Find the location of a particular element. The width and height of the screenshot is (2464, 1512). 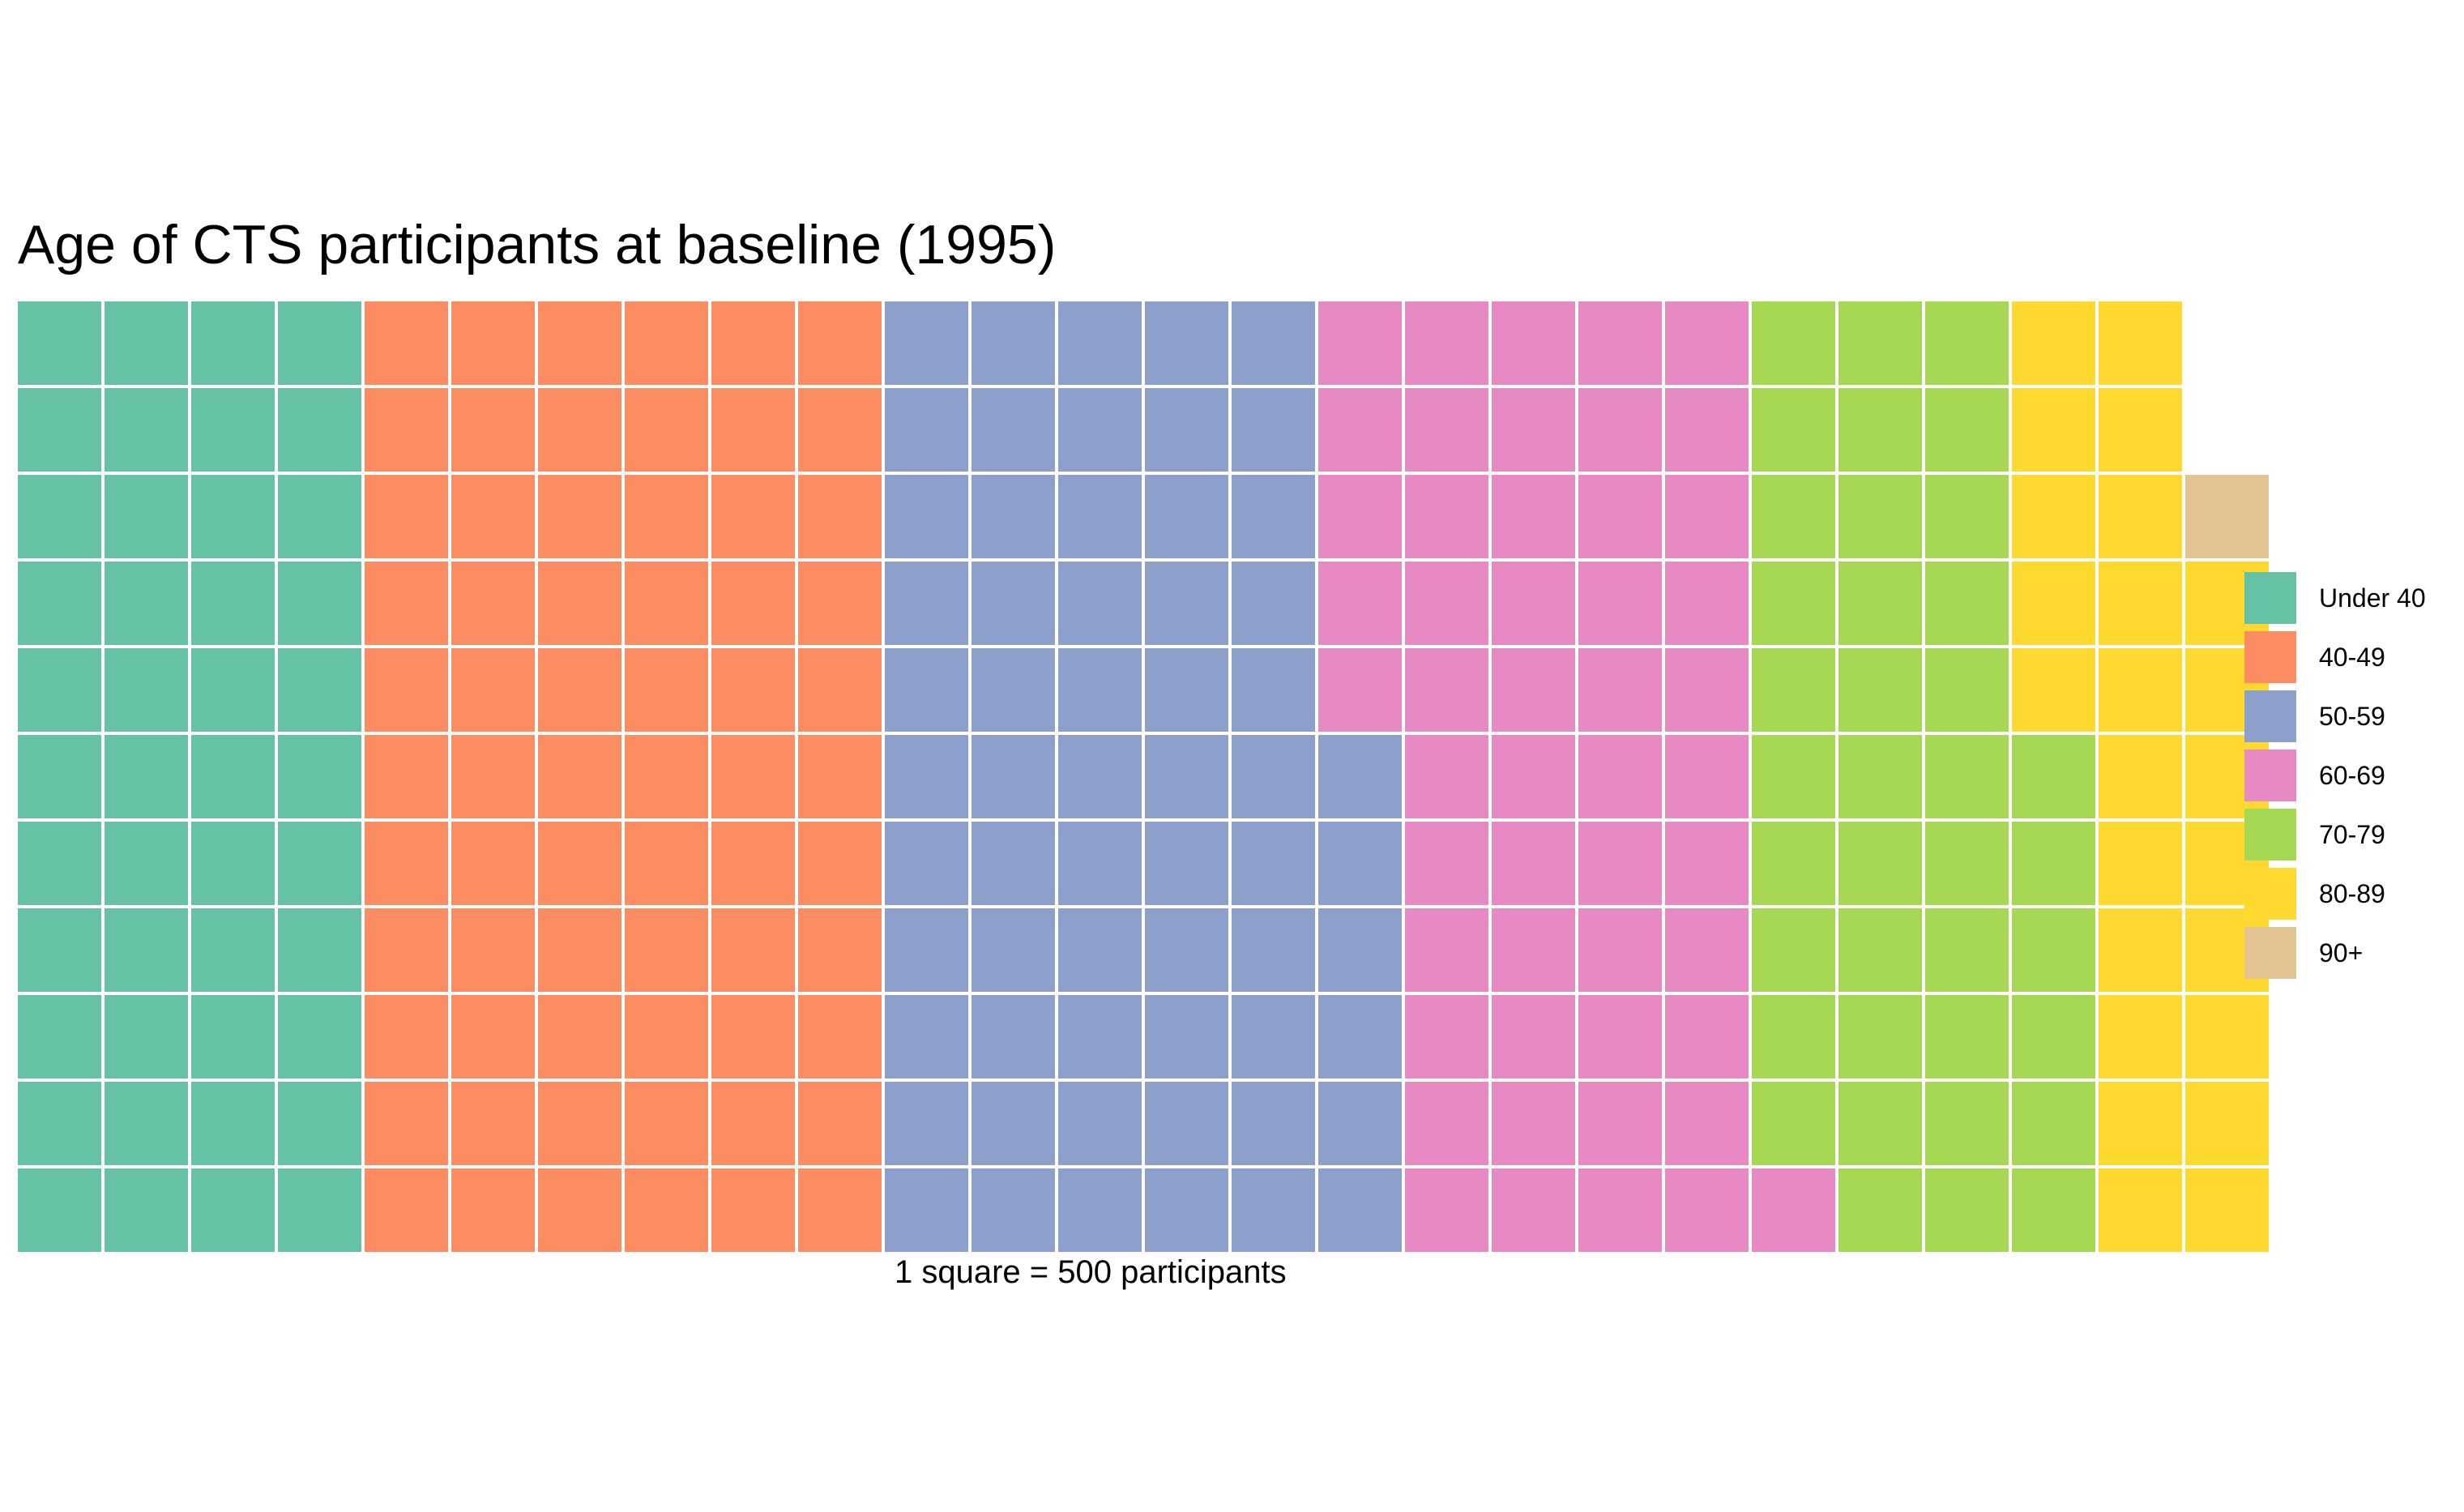

legend-item: 60-69 is located at coordinates (2349, 776).